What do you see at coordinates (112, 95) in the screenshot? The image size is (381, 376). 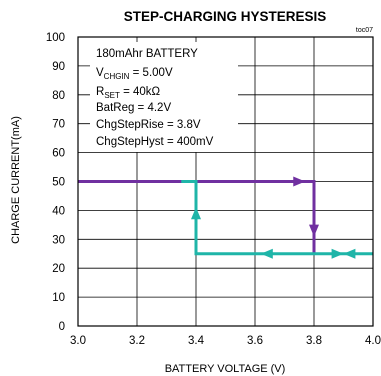 I see `annotation-line-3-sub: SET` at bounding box center [112, 95].